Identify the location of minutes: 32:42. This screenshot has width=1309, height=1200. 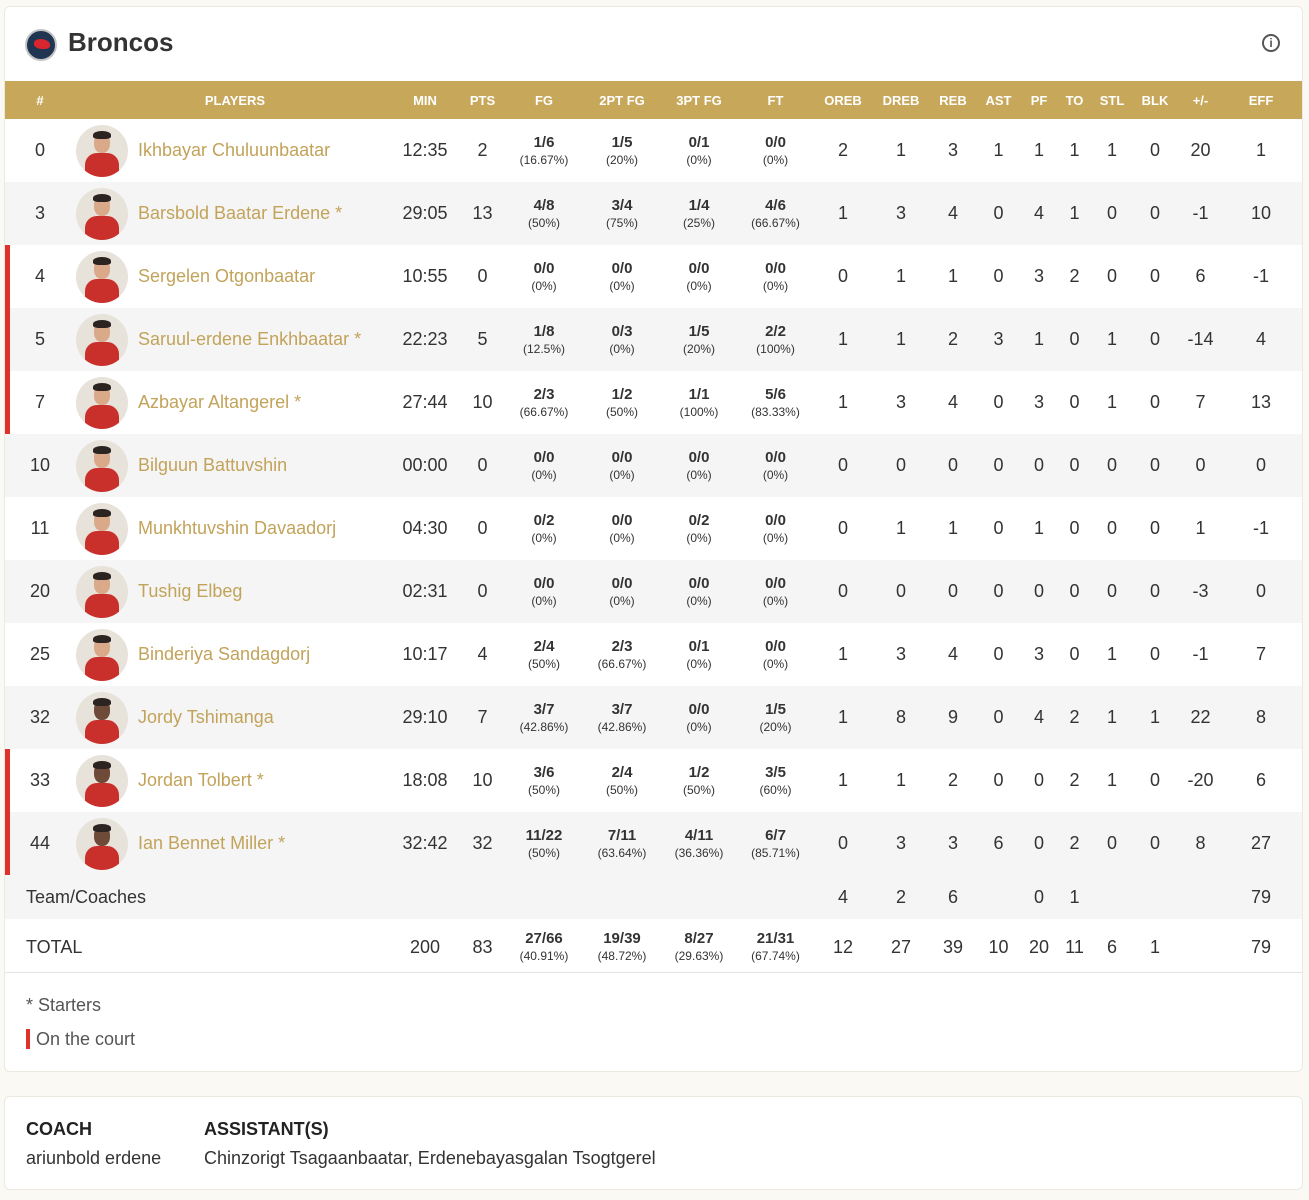
(425, 843).